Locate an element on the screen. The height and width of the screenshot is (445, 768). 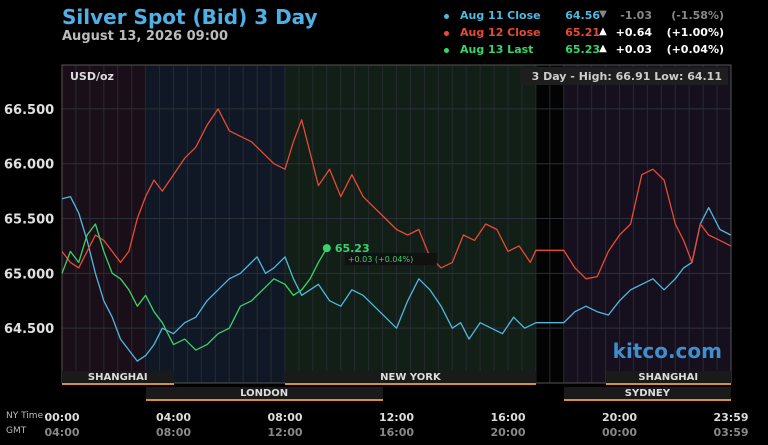
gmt-tick-label: 03:59 is located at coordinates (731, 432).